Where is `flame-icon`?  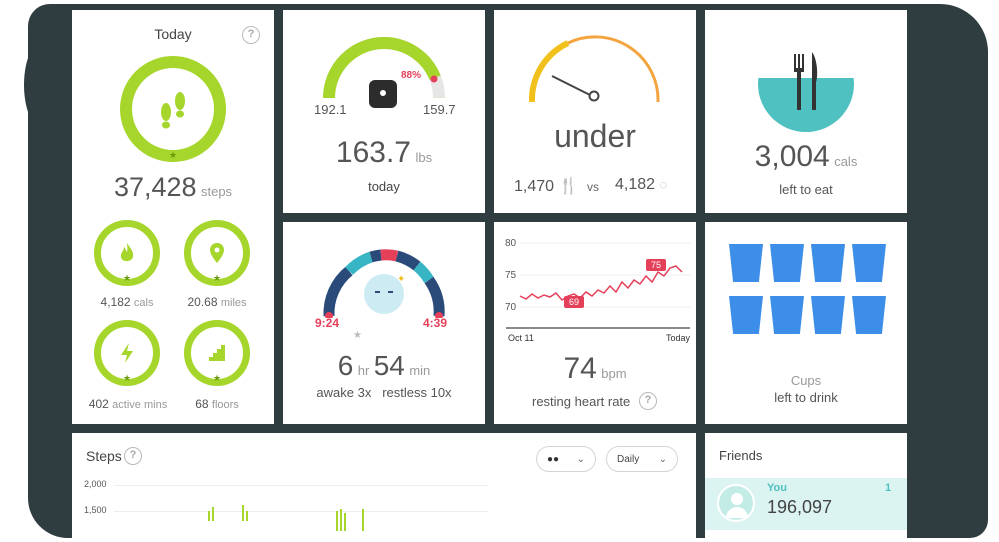
flame-icon is located at coordinates (127, 252).